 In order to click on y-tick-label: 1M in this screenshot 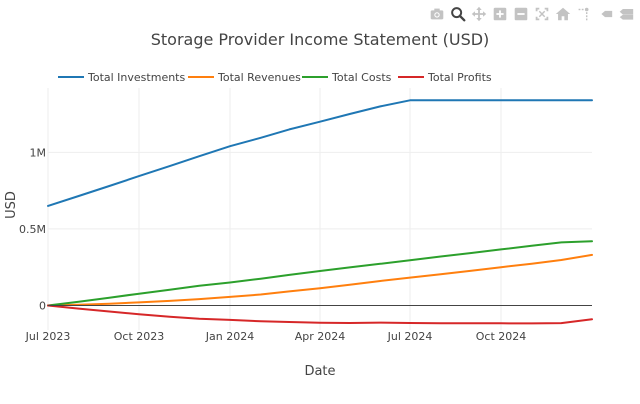, I will do `click(38, 152)`.